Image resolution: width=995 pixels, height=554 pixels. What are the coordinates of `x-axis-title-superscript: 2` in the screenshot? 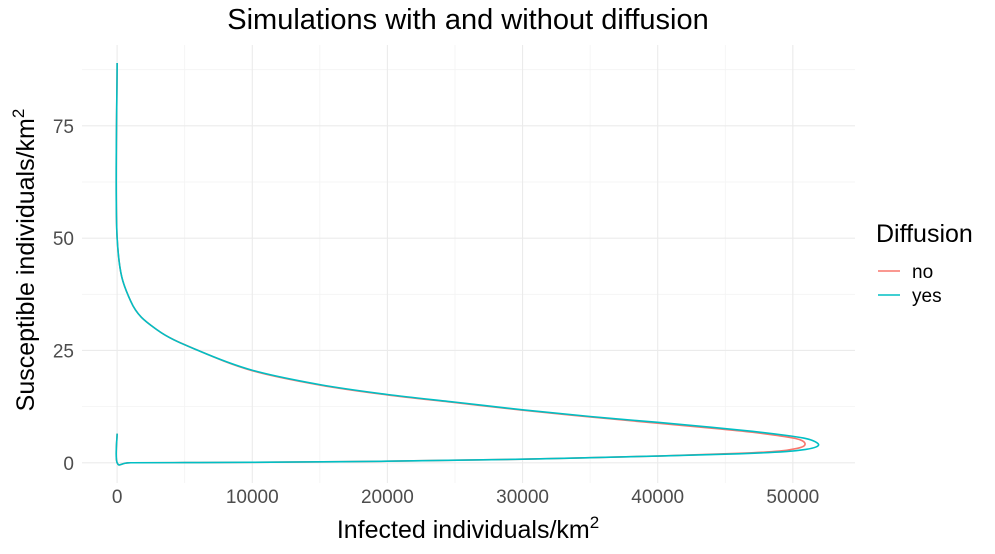 It's located at (594, 522).